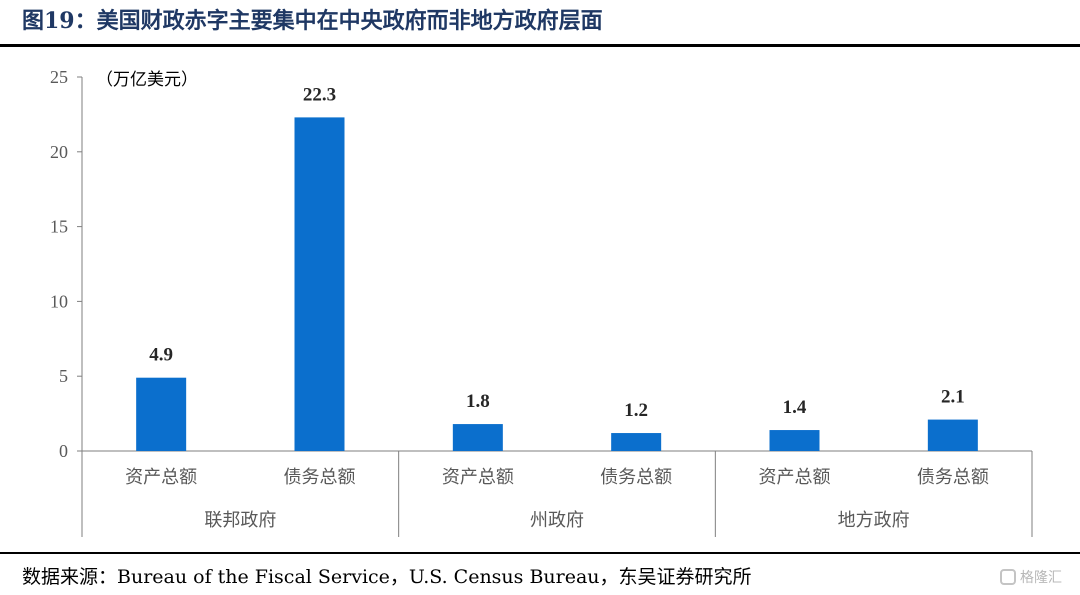 This screenshot has width=1080, height=595. What do you see at coordinates (59, 77) in the screenshot?
I see `y-tick-label: 25` at bounding box center [59, 77].